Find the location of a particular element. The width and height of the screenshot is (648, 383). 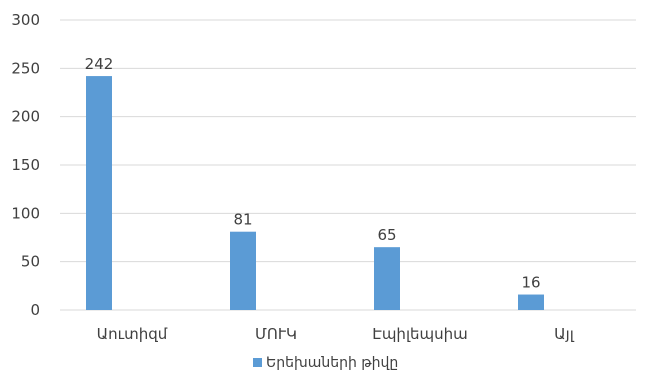

legend-swatch is located at coordinates (257, 362).